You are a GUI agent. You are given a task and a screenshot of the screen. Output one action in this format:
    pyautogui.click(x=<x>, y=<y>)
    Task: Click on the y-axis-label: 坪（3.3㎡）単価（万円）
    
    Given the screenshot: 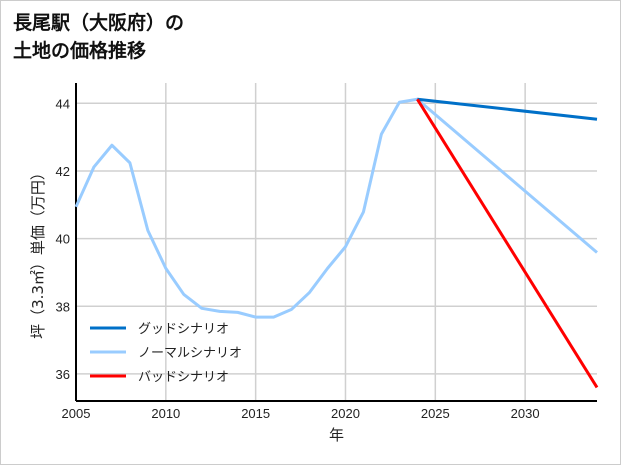 What is the action you would take?
    pyautogui.click(x=38, y=252)
    